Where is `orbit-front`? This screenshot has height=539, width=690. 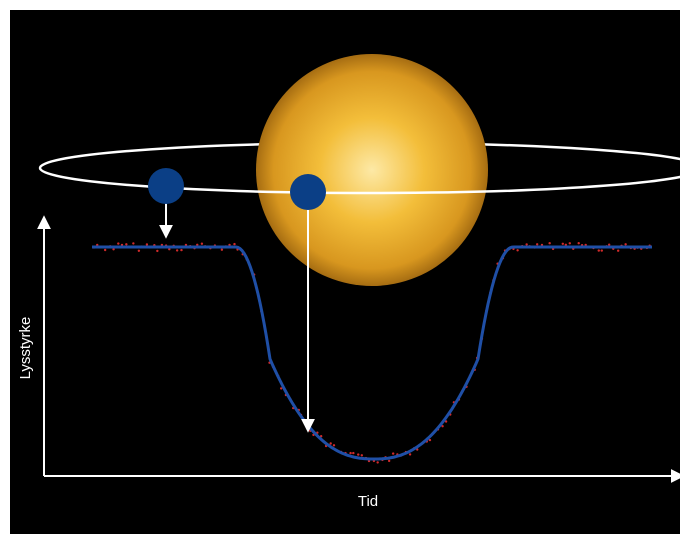
orbit-front is located at coordinates (359, 181).